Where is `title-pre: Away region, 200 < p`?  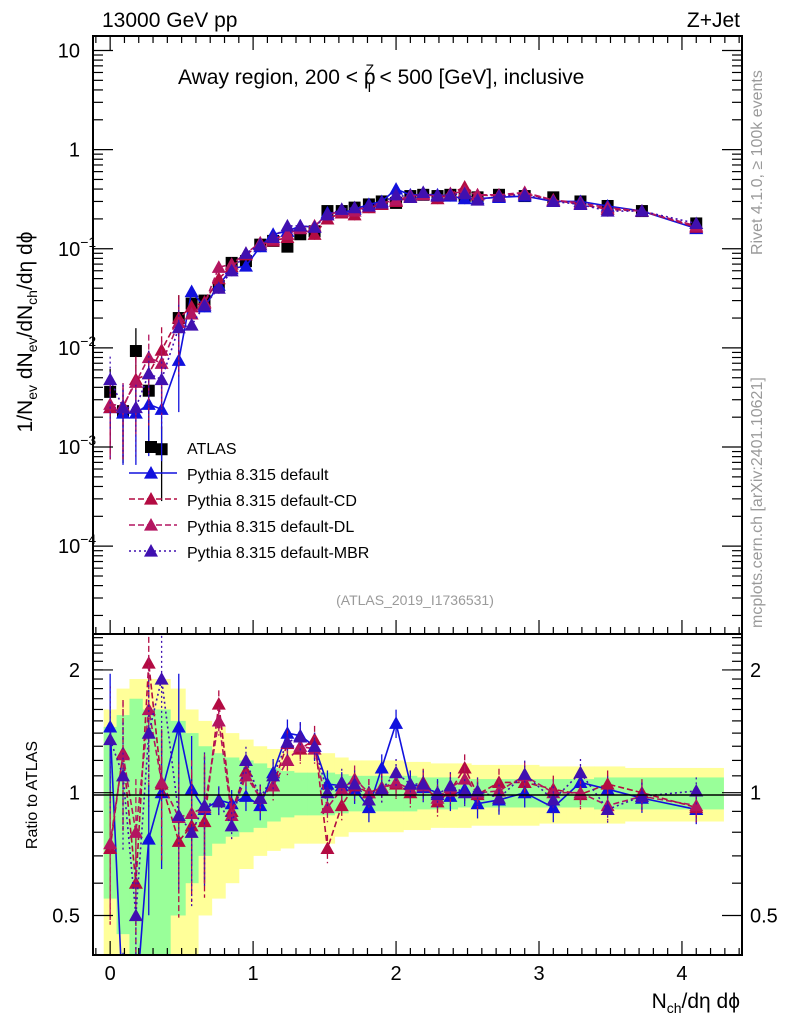
title-pre: Away region, 200 < p is located at coordinates (277, 77).